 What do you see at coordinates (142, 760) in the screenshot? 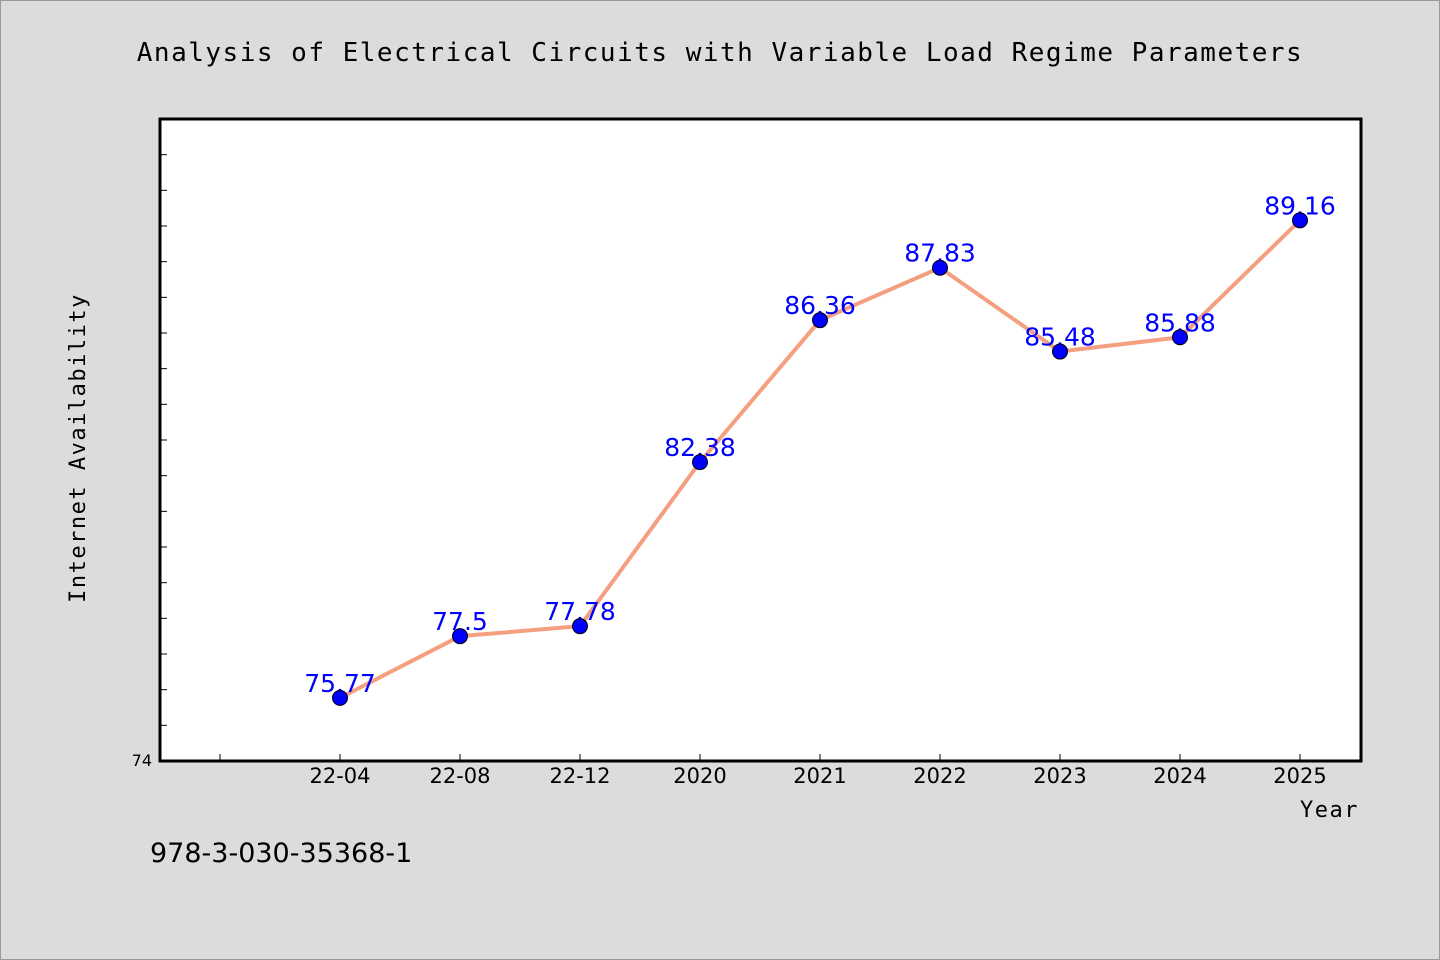
I see `y-tick-label-min: 74` at bounding box center [142, 760].